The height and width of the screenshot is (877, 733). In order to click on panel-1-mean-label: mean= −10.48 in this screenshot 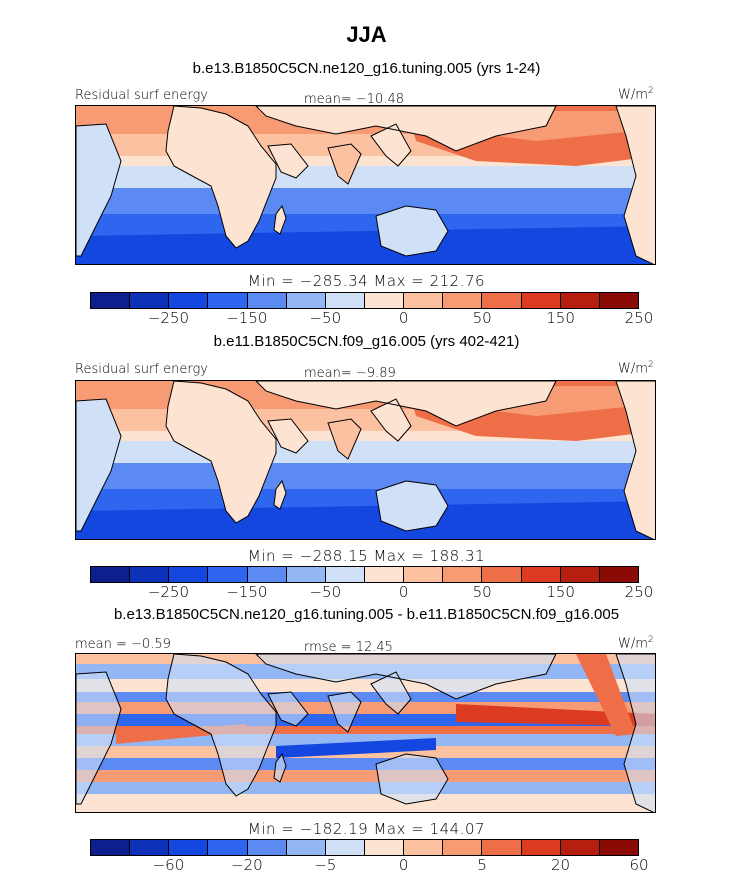, I will do `click(354, 99)`.